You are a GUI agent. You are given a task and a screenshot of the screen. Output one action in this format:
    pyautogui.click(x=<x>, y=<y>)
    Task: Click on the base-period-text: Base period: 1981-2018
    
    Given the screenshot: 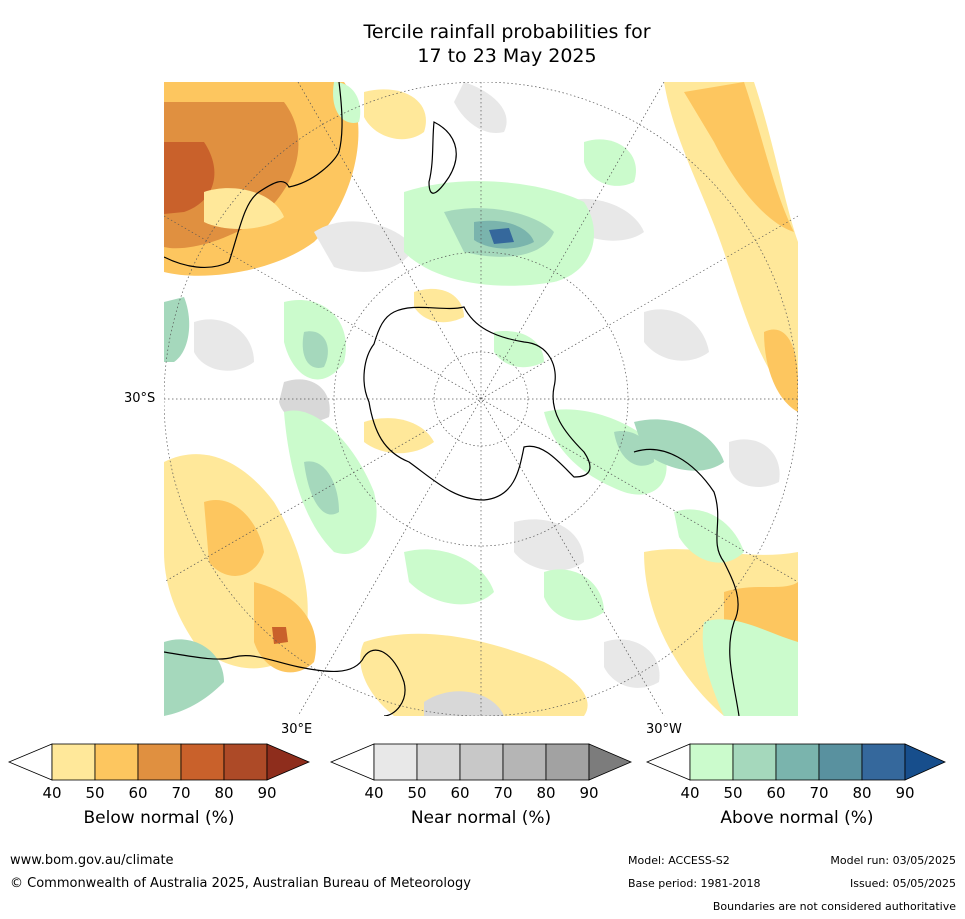 What is the action you would take?
    pyautogui.click(x=694, y=883)
    